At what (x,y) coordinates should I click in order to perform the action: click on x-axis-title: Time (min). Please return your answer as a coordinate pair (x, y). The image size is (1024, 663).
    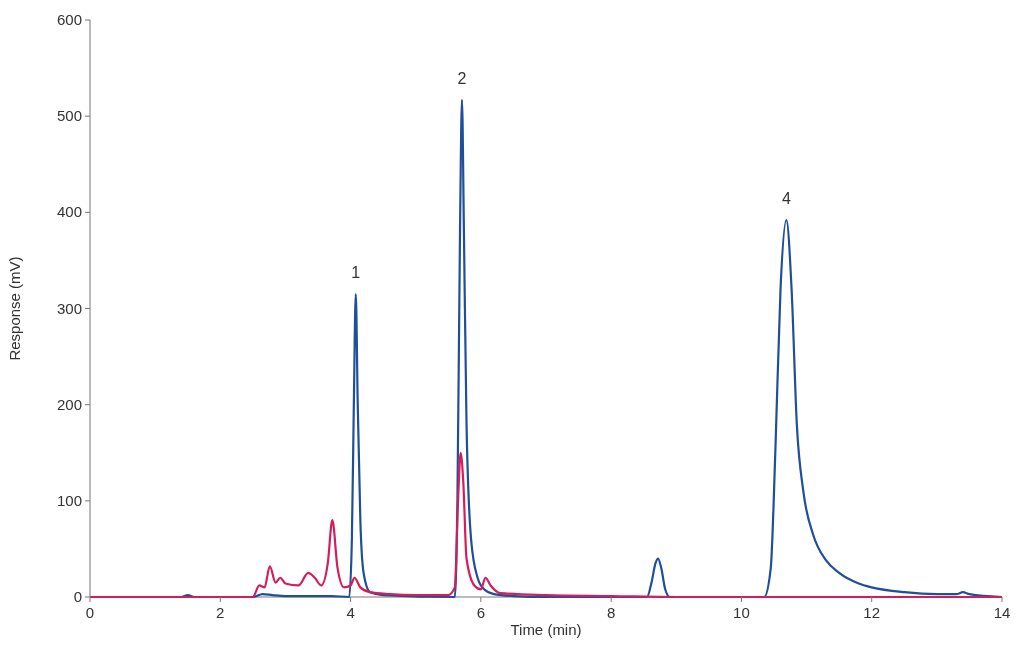
    Looking at the image, I should click on (546, 629).